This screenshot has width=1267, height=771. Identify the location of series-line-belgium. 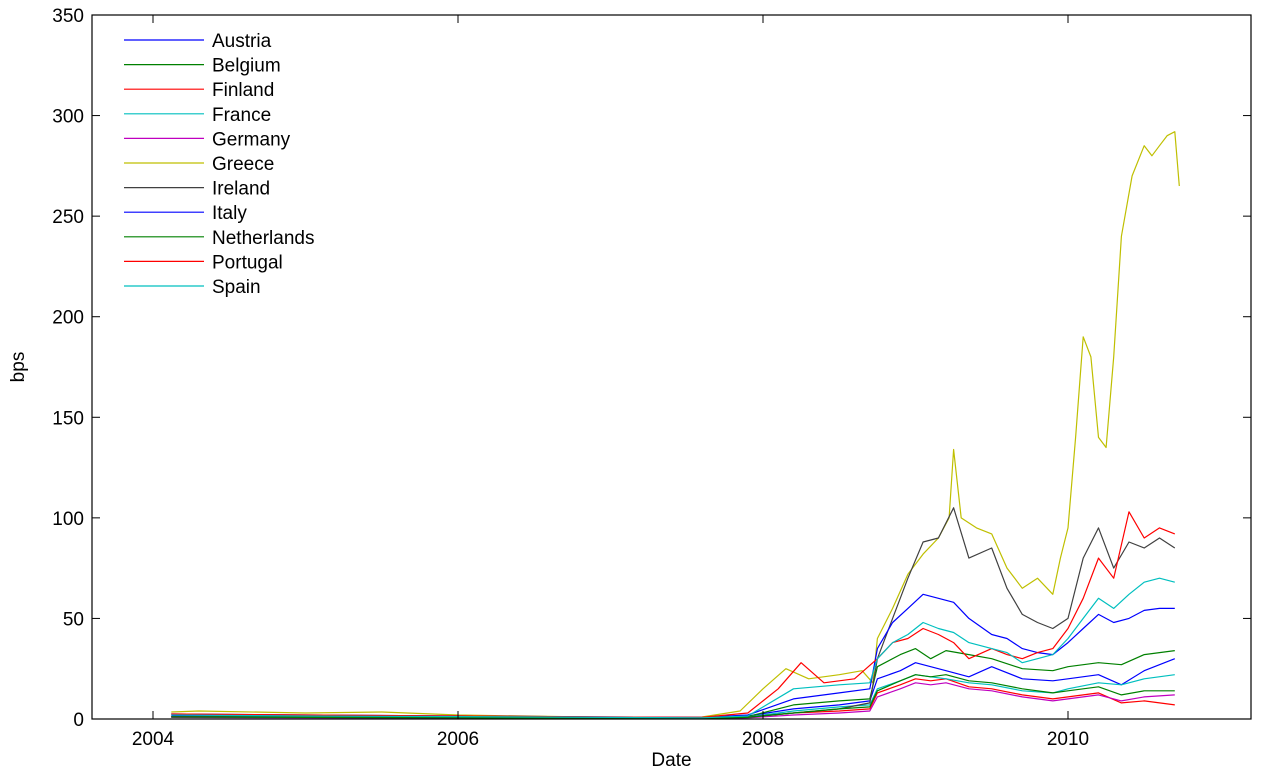
(673, 683).